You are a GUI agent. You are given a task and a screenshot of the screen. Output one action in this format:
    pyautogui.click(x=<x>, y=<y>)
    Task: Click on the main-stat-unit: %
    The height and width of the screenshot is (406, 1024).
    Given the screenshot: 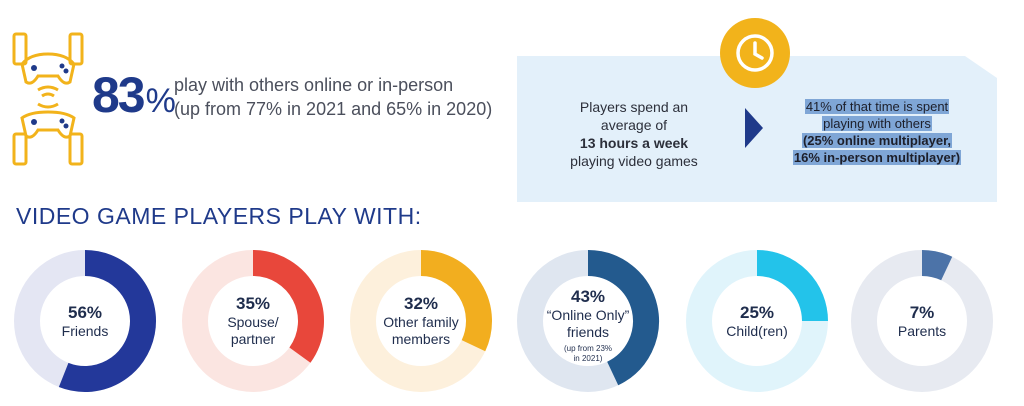 What is the action you would take?
    pyautogui.click(x=160, y=101)
    